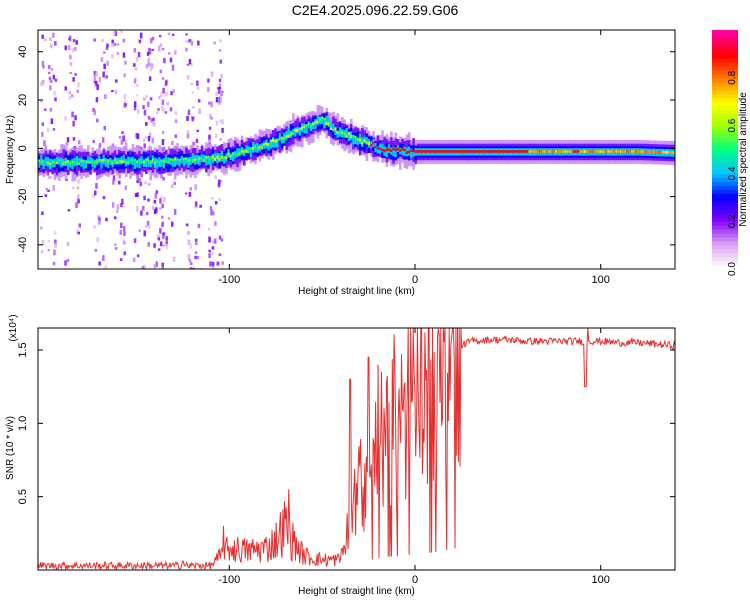 The width and height of the screenshot is (750, 600). I want to click on bottom-x-tick-label: 100, so click(601, 580).